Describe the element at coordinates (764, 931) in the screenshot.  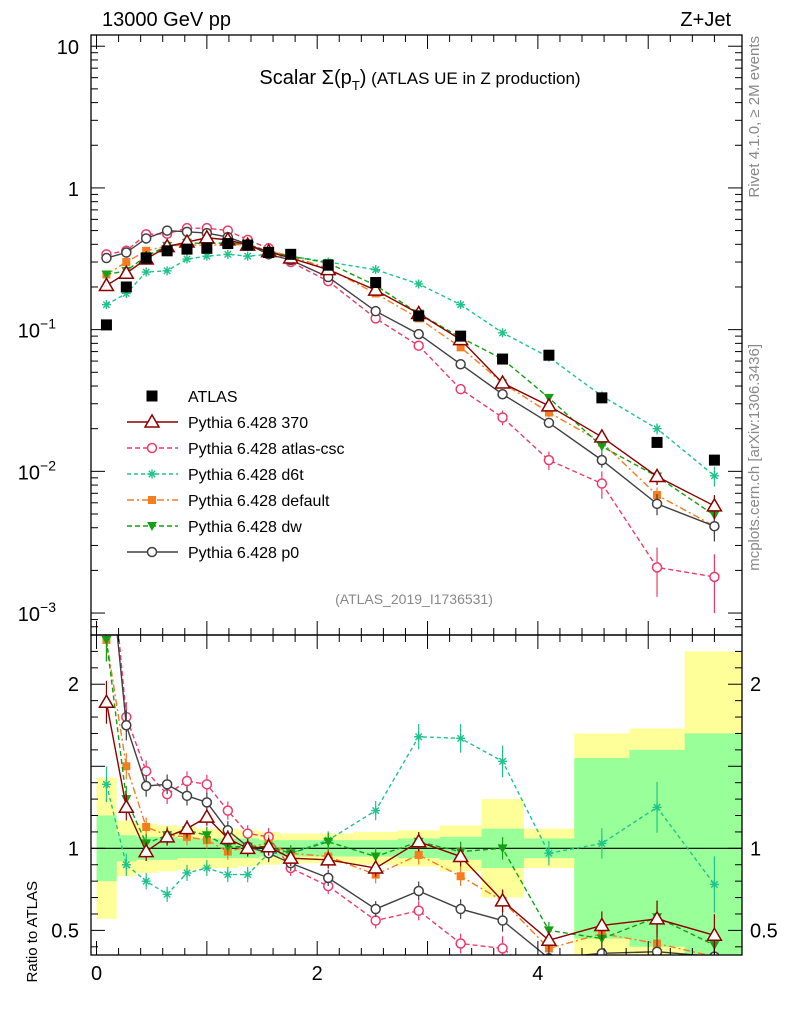
I see `ratio-y-tick-label-right-0: 0.5` at that location.